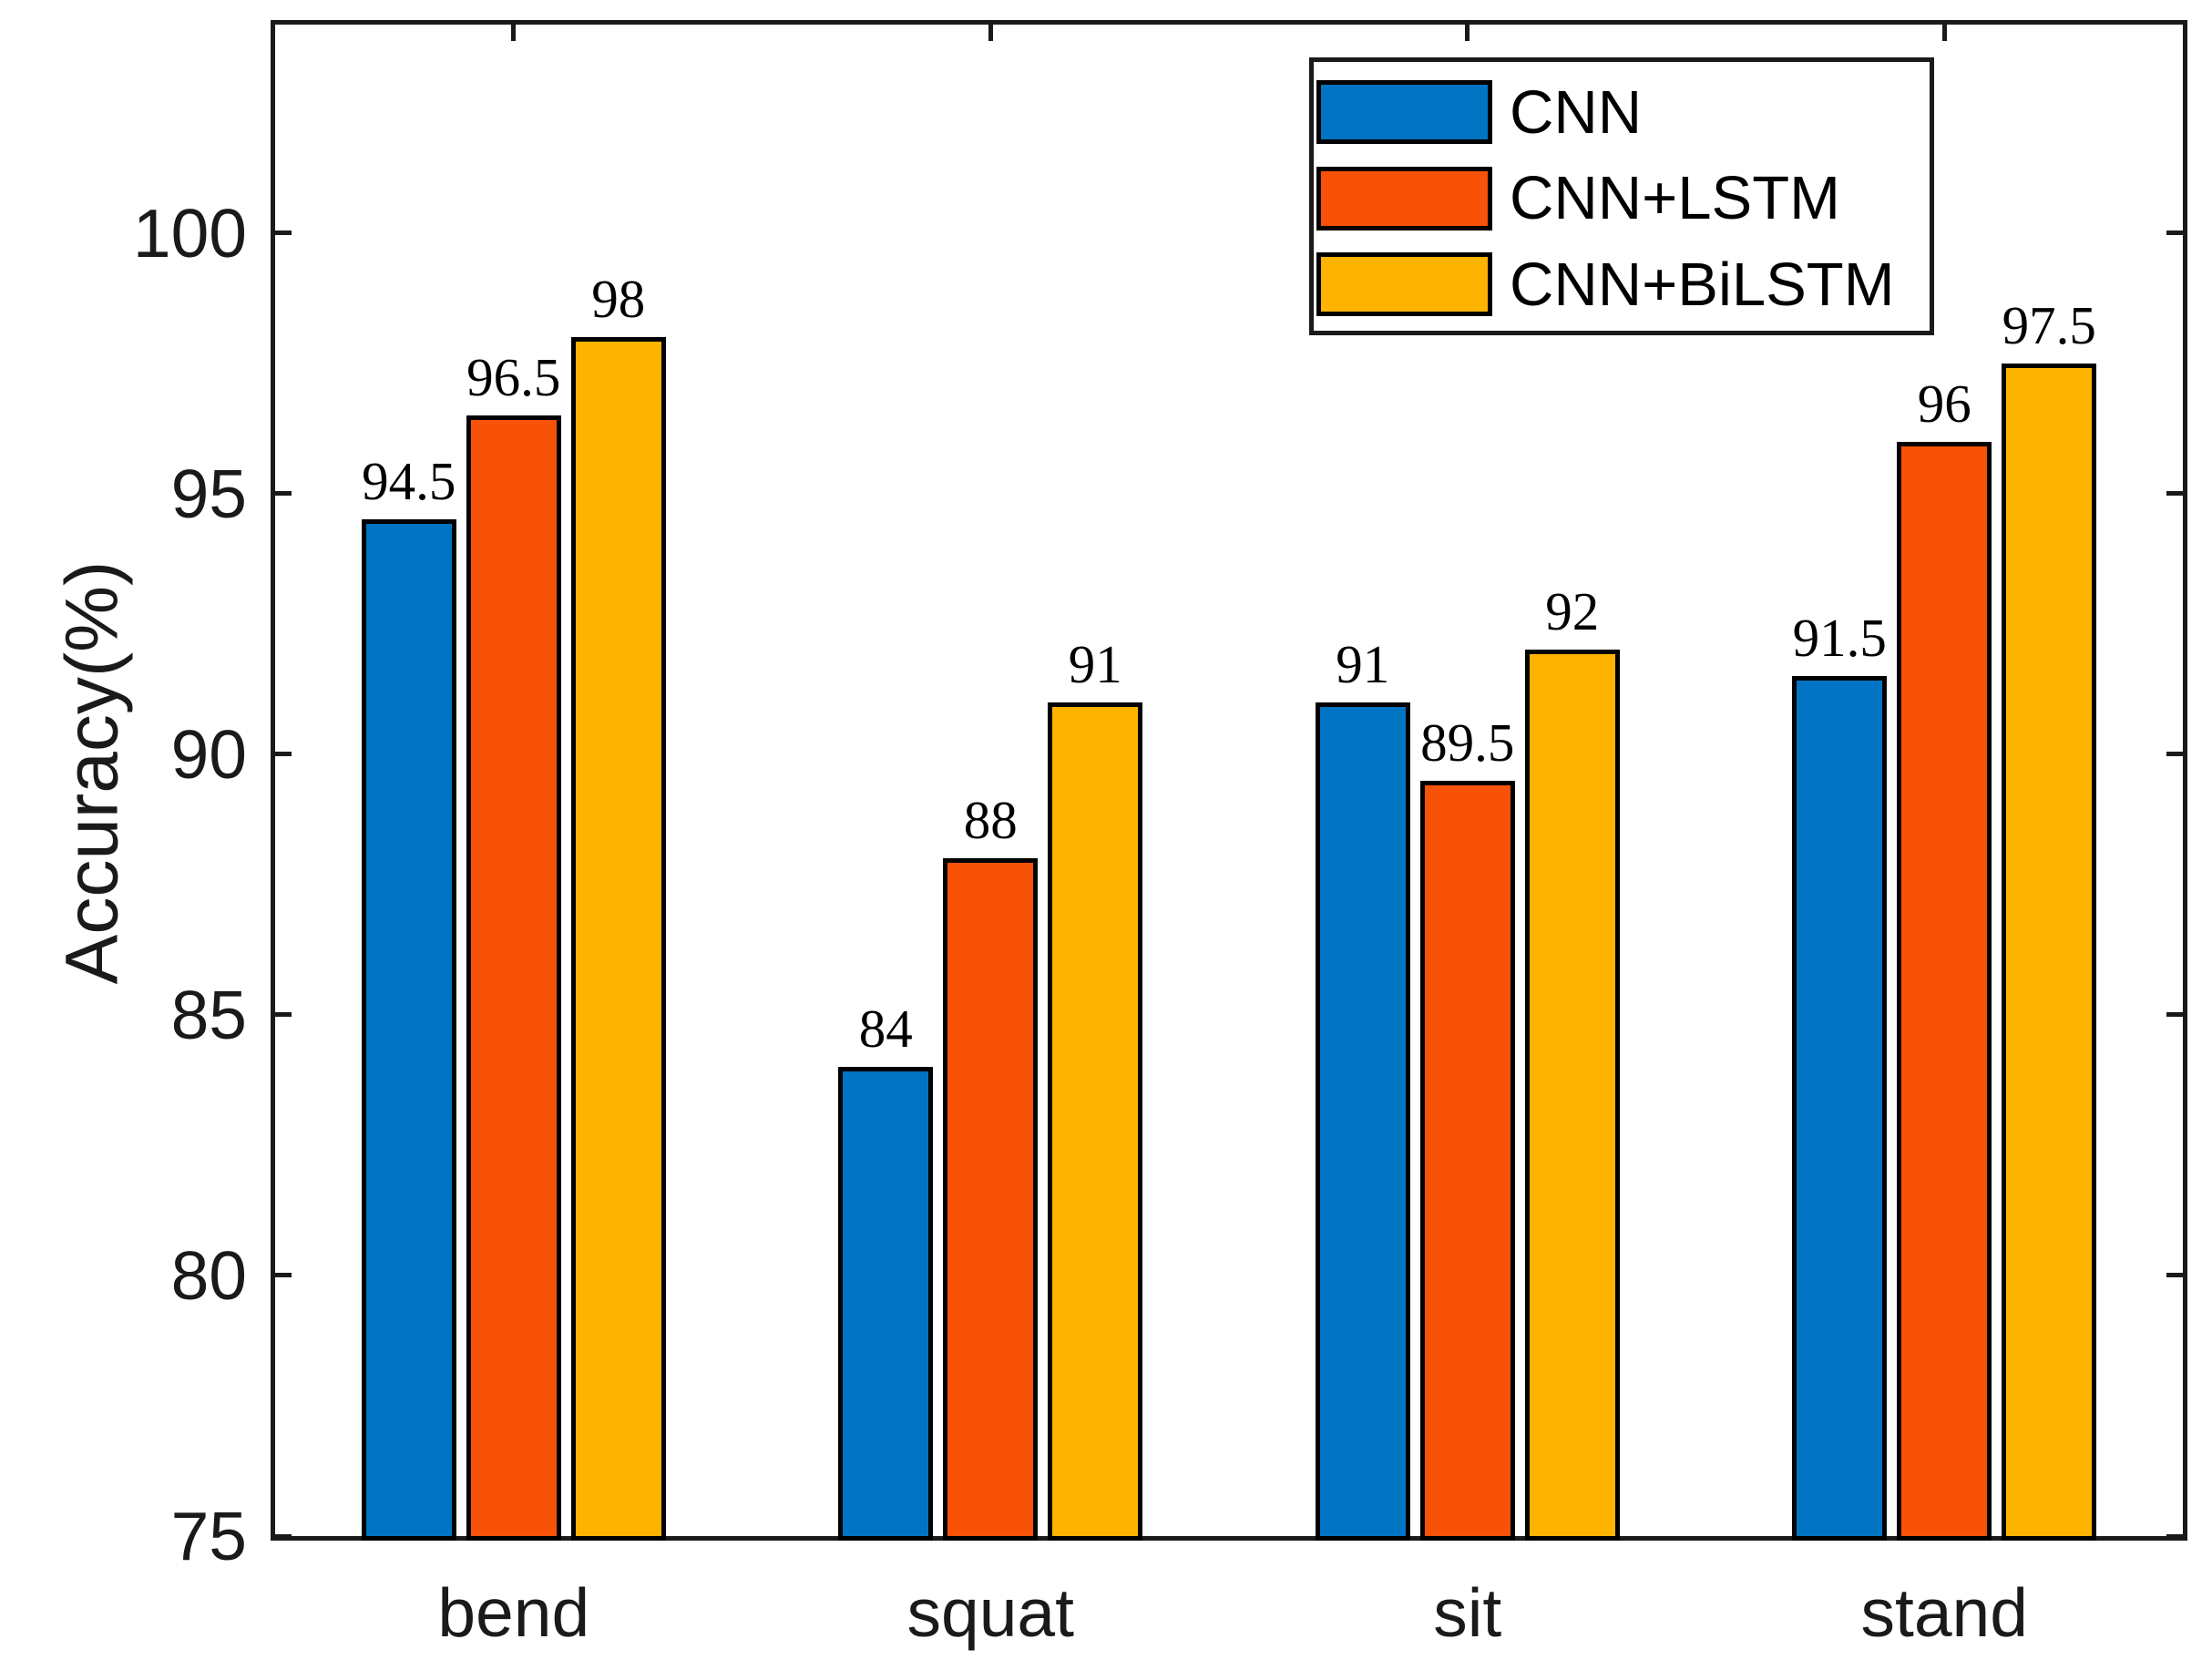  What do you see at coordinates (1944, 1612) in the screenshot?
I see `x-category-label: stand` at bounding box center [1944, 1612].